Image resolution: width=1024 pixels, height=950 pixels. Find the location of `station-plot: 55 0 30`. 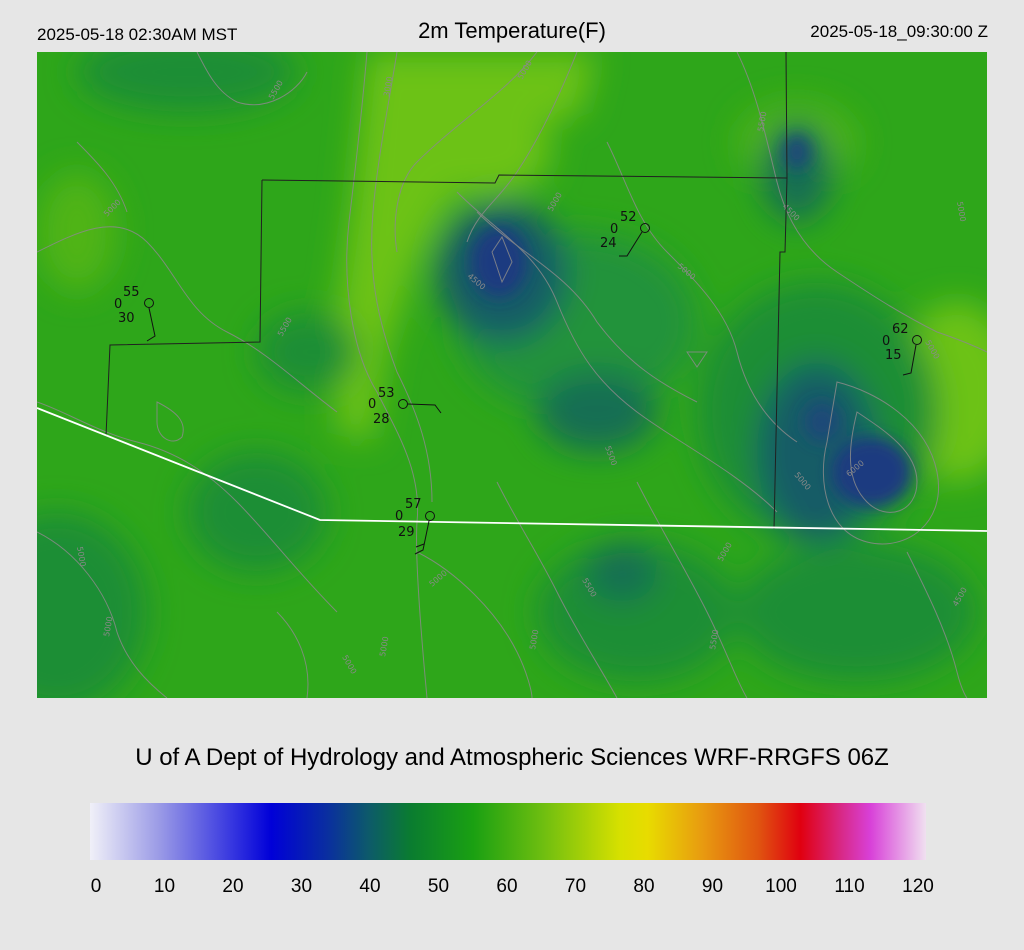

station-plot: 55 0 30 is located at coordinates (135, 313).